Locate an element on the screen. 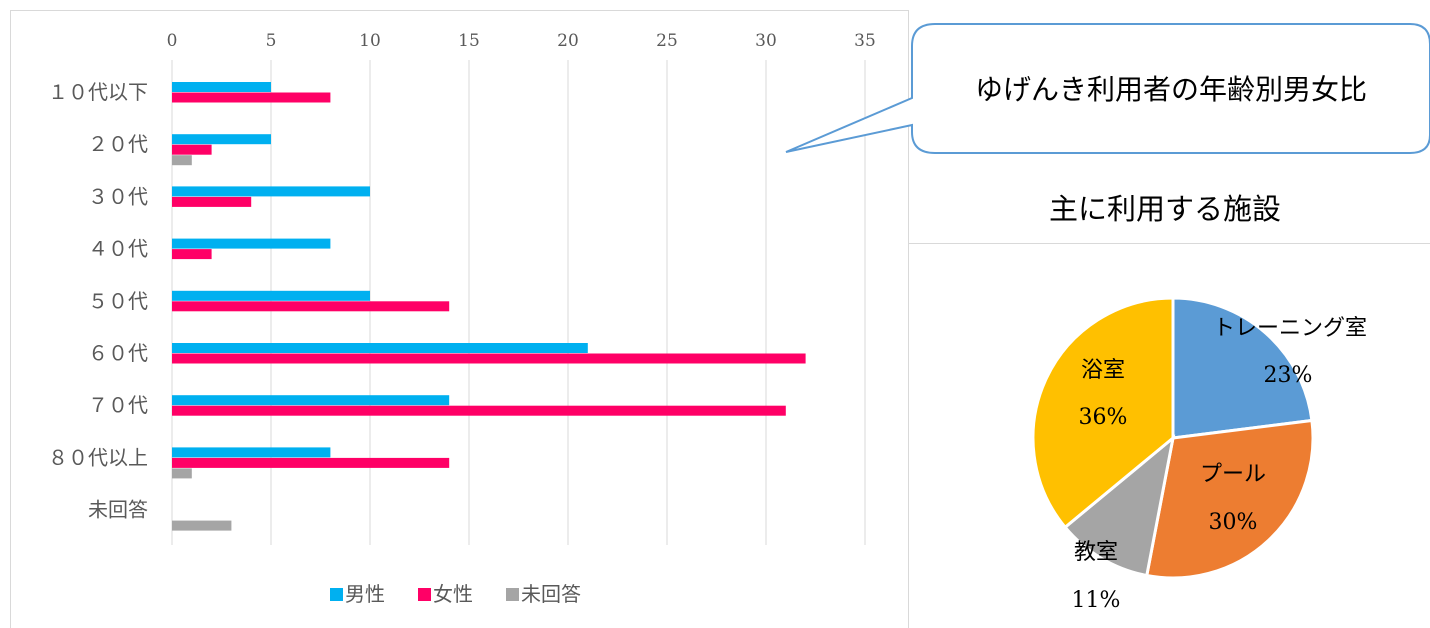 The image size is (1430, 628). pie-slice-label: トレーニング室 is located at coordinates (1290, 328).